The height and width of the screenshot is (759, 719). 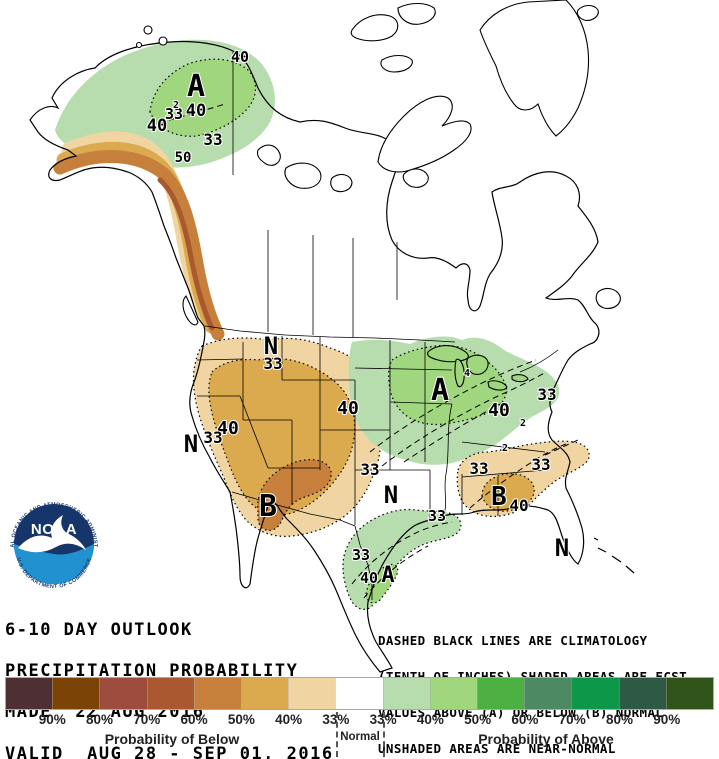 I want to click on logo-globe-light, so click(x=54, y=564).